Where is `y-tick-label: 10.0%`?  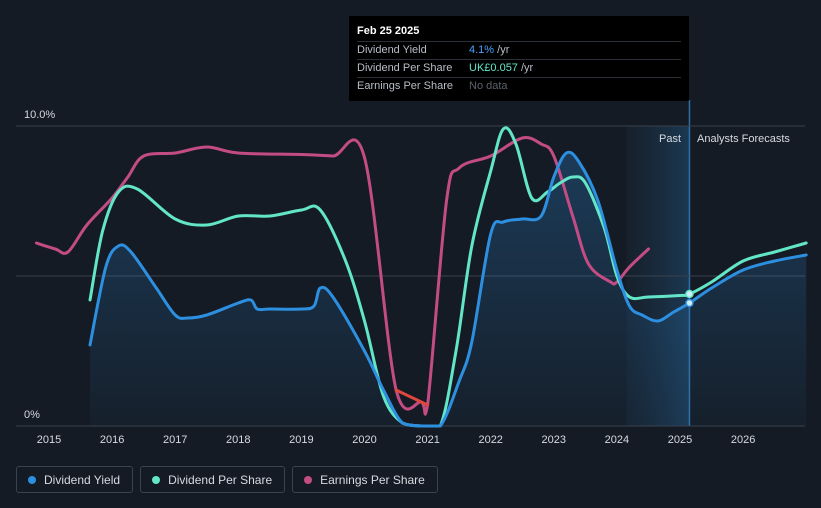
y-tick-label: 10.0% is located at coordinates (39, 115).